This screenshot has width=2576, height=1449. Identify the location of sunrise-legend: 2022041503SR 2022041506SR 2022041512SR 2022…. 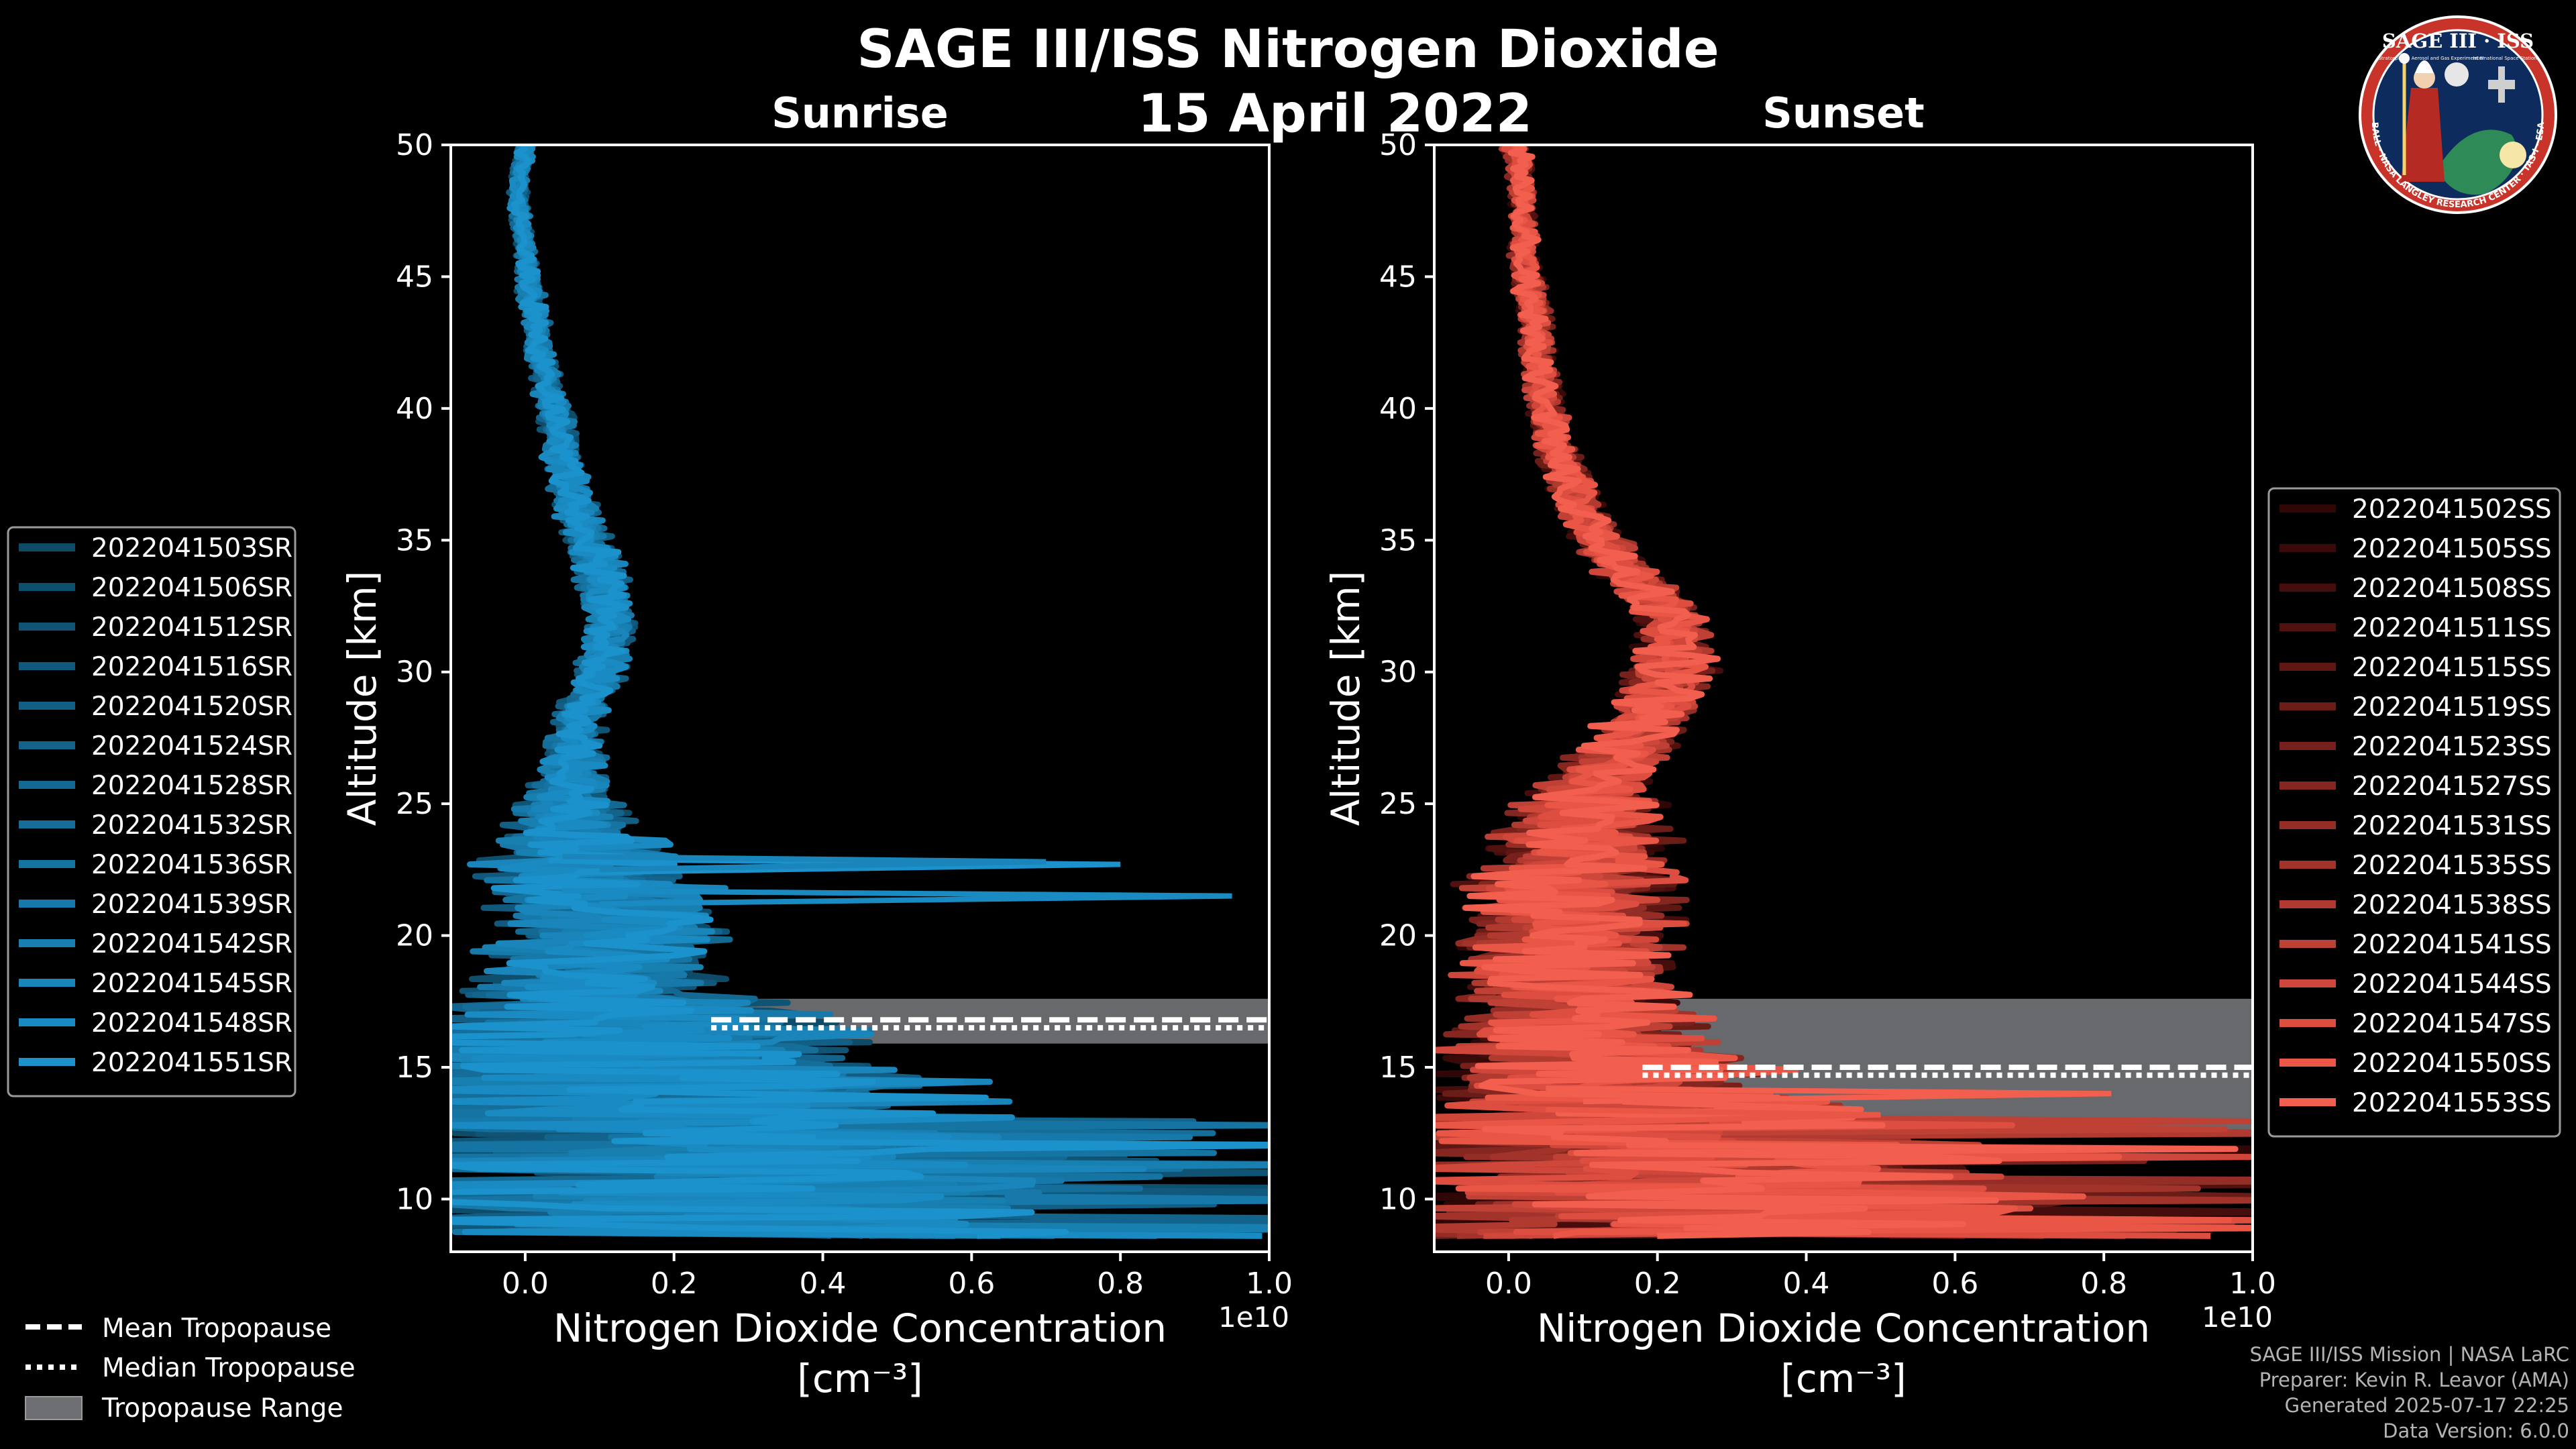
(152, 811).